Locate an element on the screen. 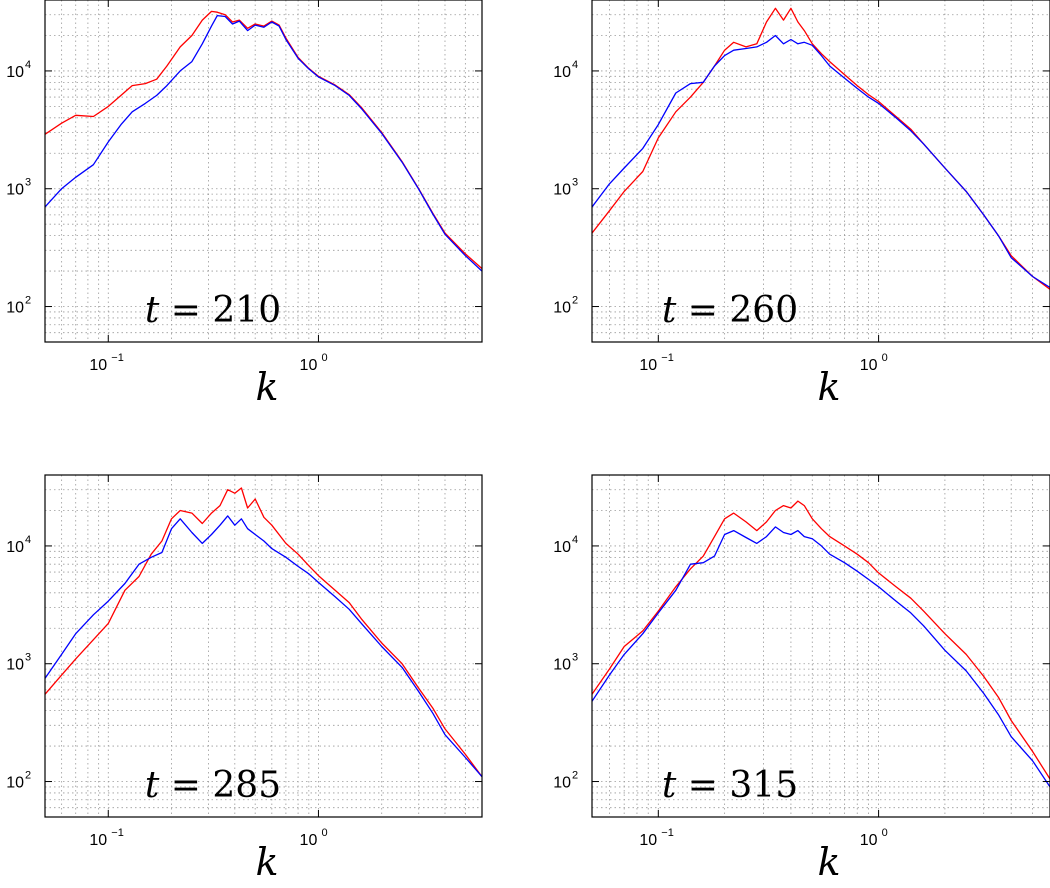 The width and height of the screenshot is (1050, 888). annotation-value: 210 is located at coordinates (246, 310).